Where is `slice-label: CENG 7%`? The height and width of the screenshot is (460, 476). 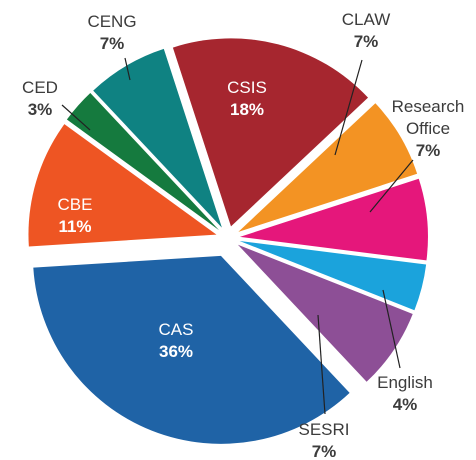 slice-label: CENG 7% is located at coordinates (112, 33).